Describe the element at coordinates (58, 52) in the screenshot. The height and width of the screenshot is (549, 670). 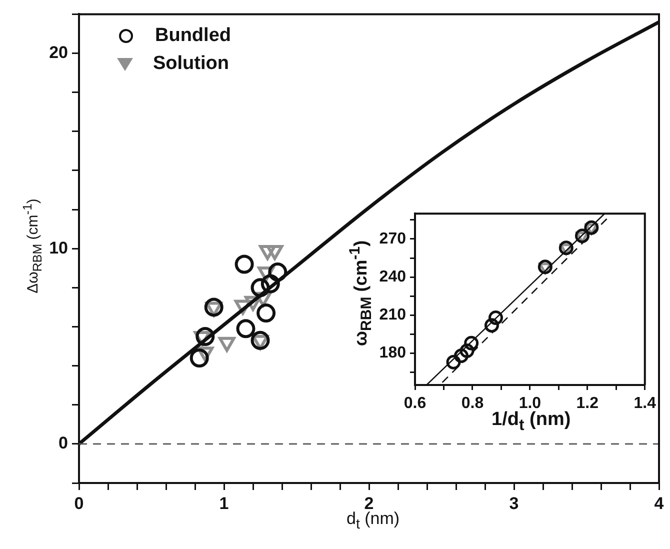
I see `y-tick-label: 20` at that location.